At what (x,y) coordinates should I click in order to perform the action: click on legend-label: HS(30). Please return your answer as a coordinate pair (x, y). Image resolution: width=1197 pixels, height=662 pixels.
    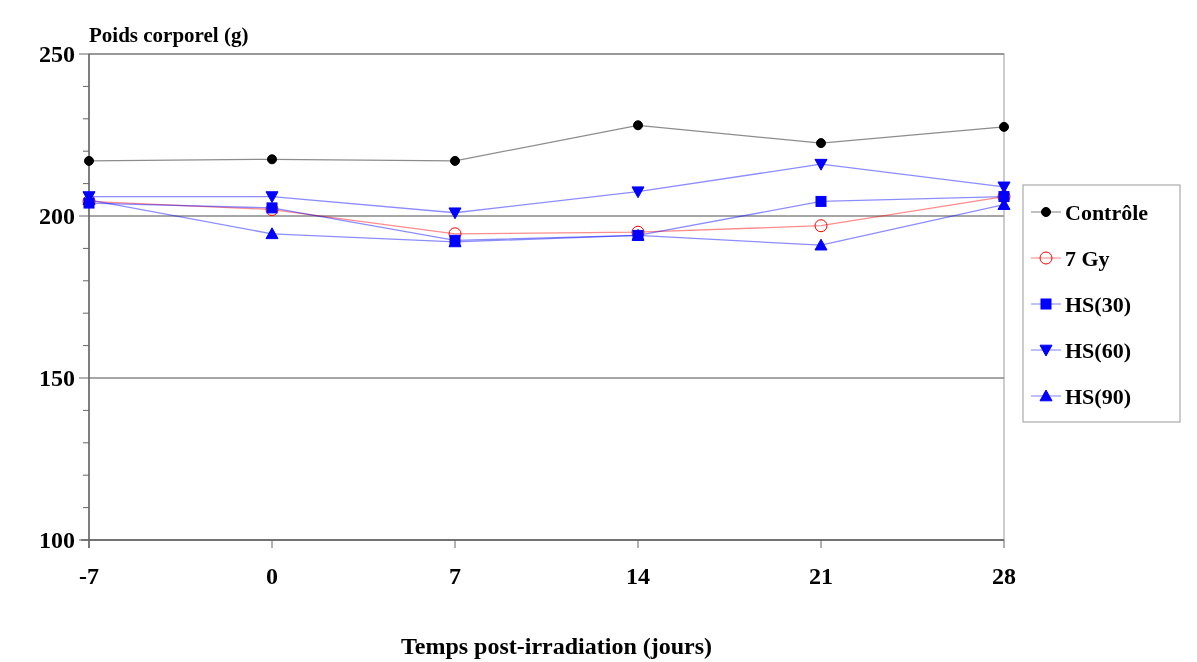
    Looking at the image, I should click on (1098, 304).